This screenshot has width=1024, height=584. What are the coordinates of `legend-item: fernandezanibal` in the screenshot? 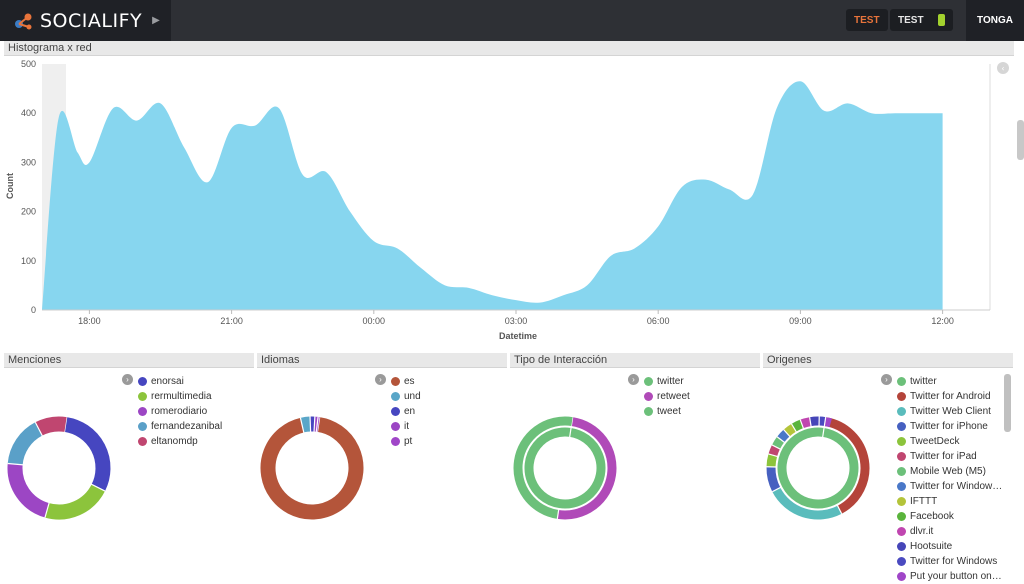 It's located at (180, 426).